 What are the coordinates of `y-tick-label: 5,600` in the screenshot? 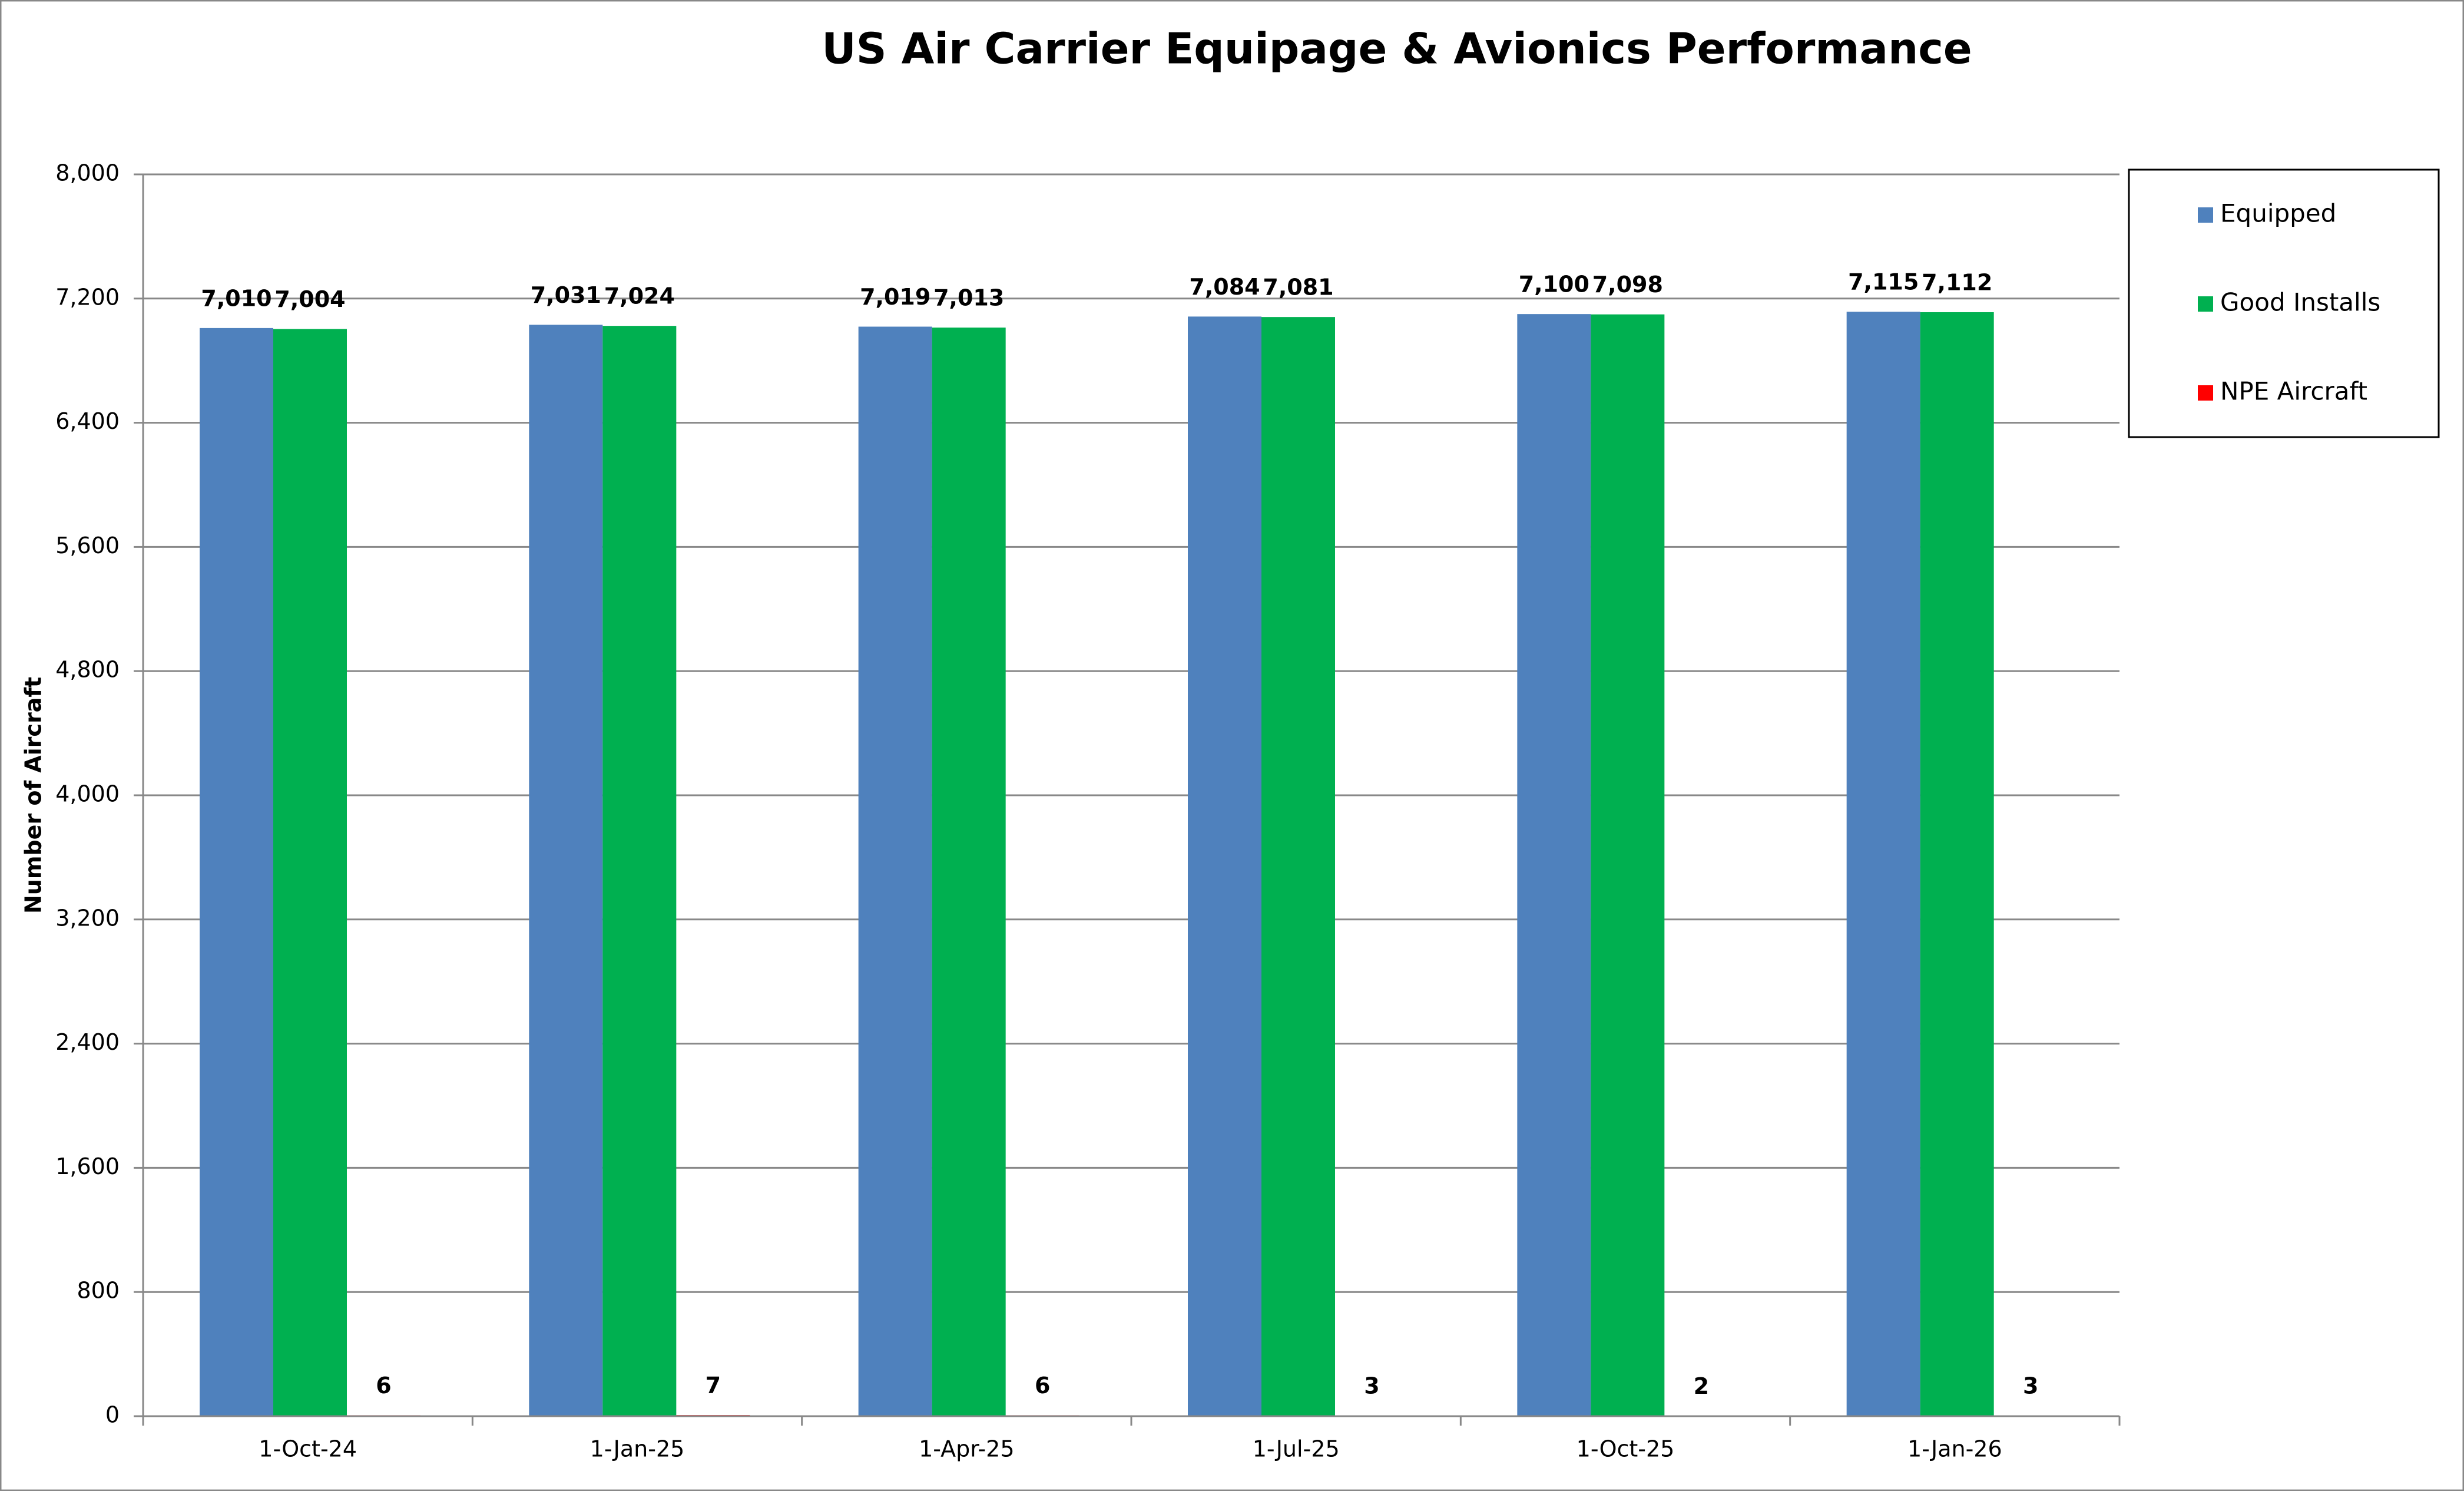 It's located at (87, 545).